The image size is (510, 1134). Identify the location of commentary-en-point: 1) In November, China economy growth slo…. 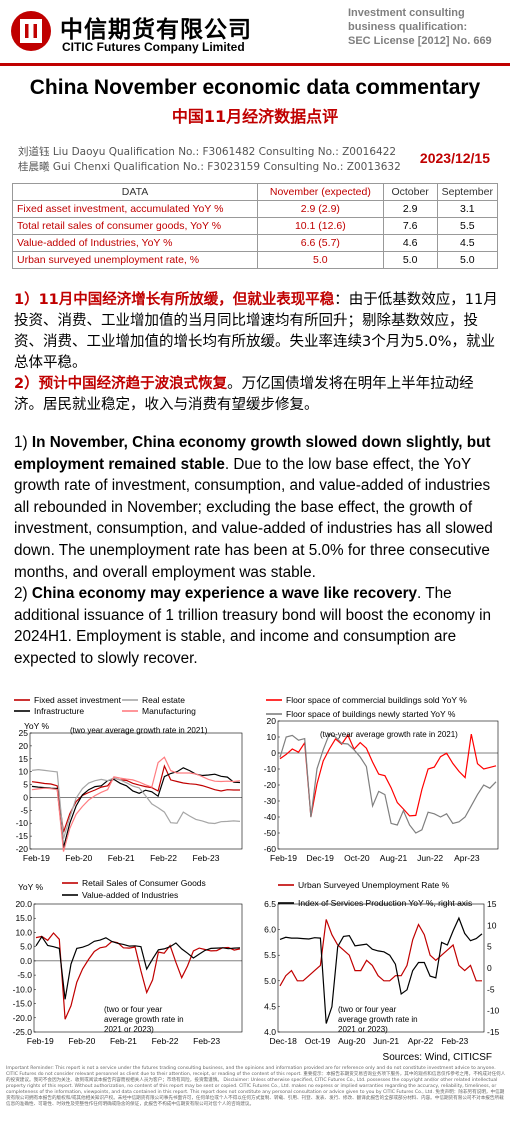
(258, 507).